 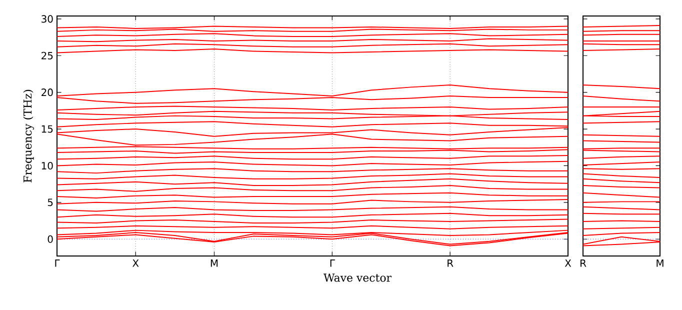 I want to click on y-tick-label: 10, so click(x=47, y=166).